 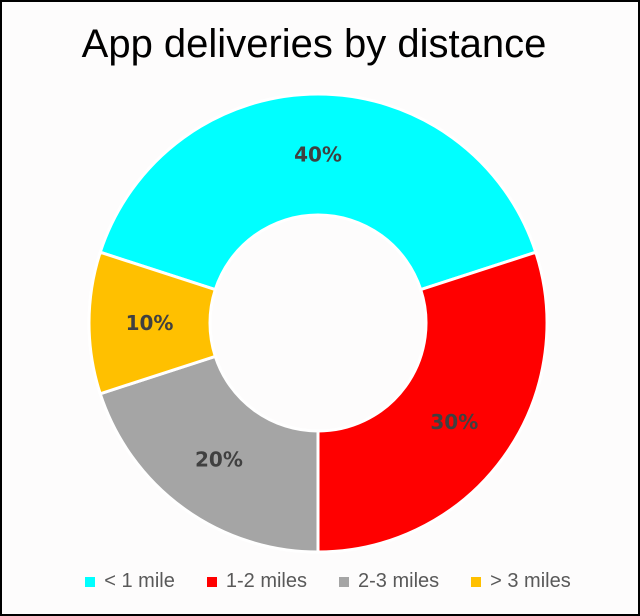 I want to click on legend-item-lt-1-mile: < 1 mile, so click(x=130, y=581).